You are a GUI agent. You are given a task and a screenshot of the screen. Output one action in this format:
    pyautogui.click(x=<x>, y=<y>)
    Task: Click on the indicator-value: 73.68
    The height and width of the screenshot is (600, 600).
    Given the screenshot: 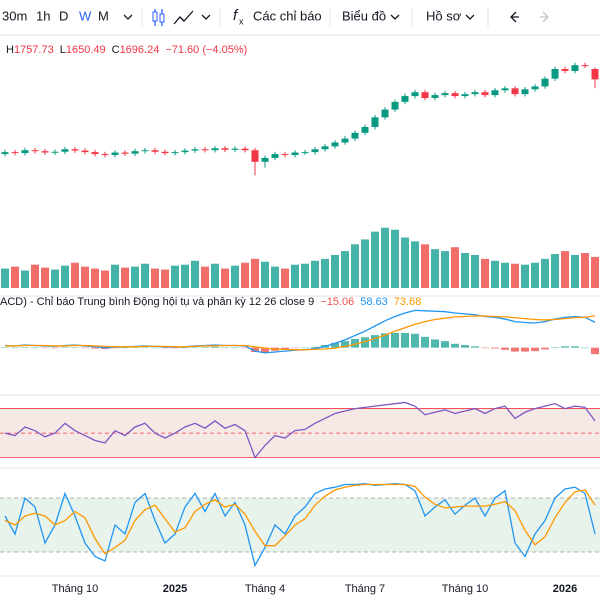 What is the action you would take?
    pyautogui.click(x=408, y=302)
    